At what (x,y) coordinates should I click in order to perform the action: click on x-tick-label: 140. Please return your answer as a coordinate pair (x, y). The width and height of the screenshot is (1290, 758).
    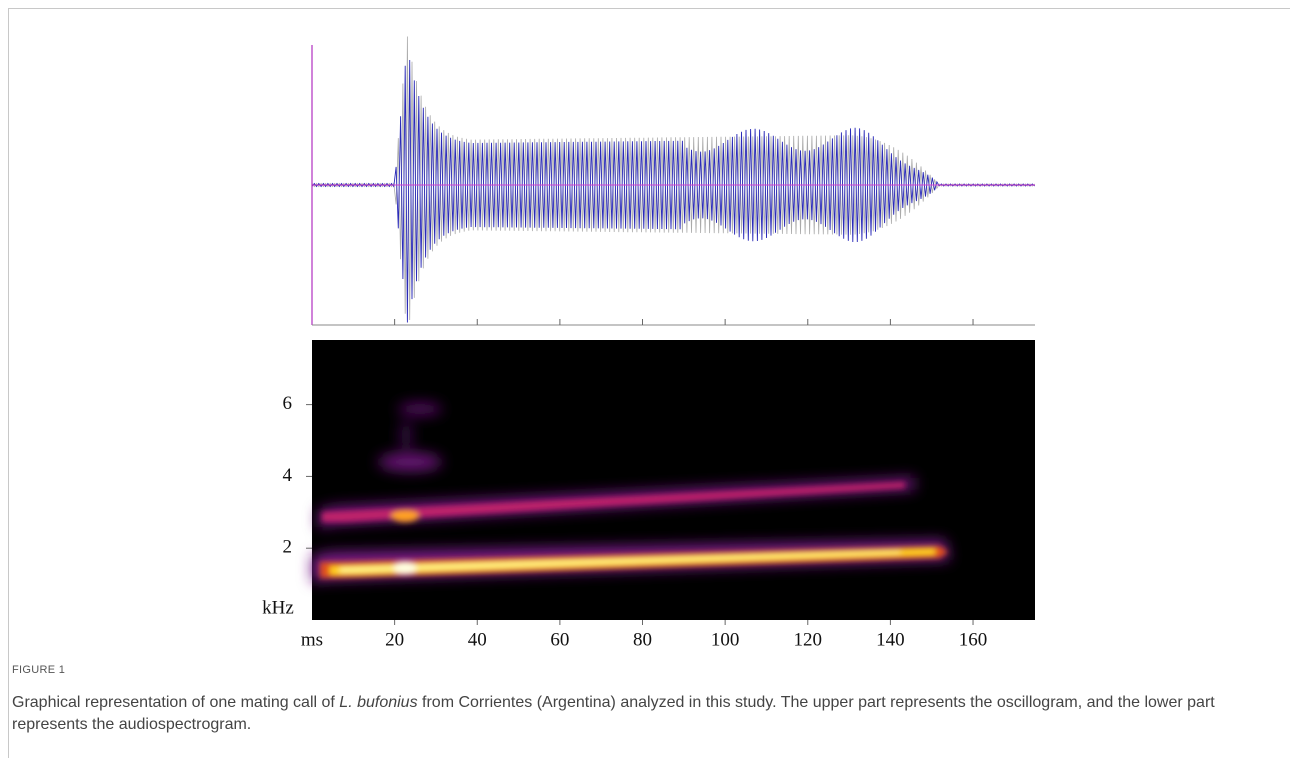
    Looking at the image, I should click on (890, 639).